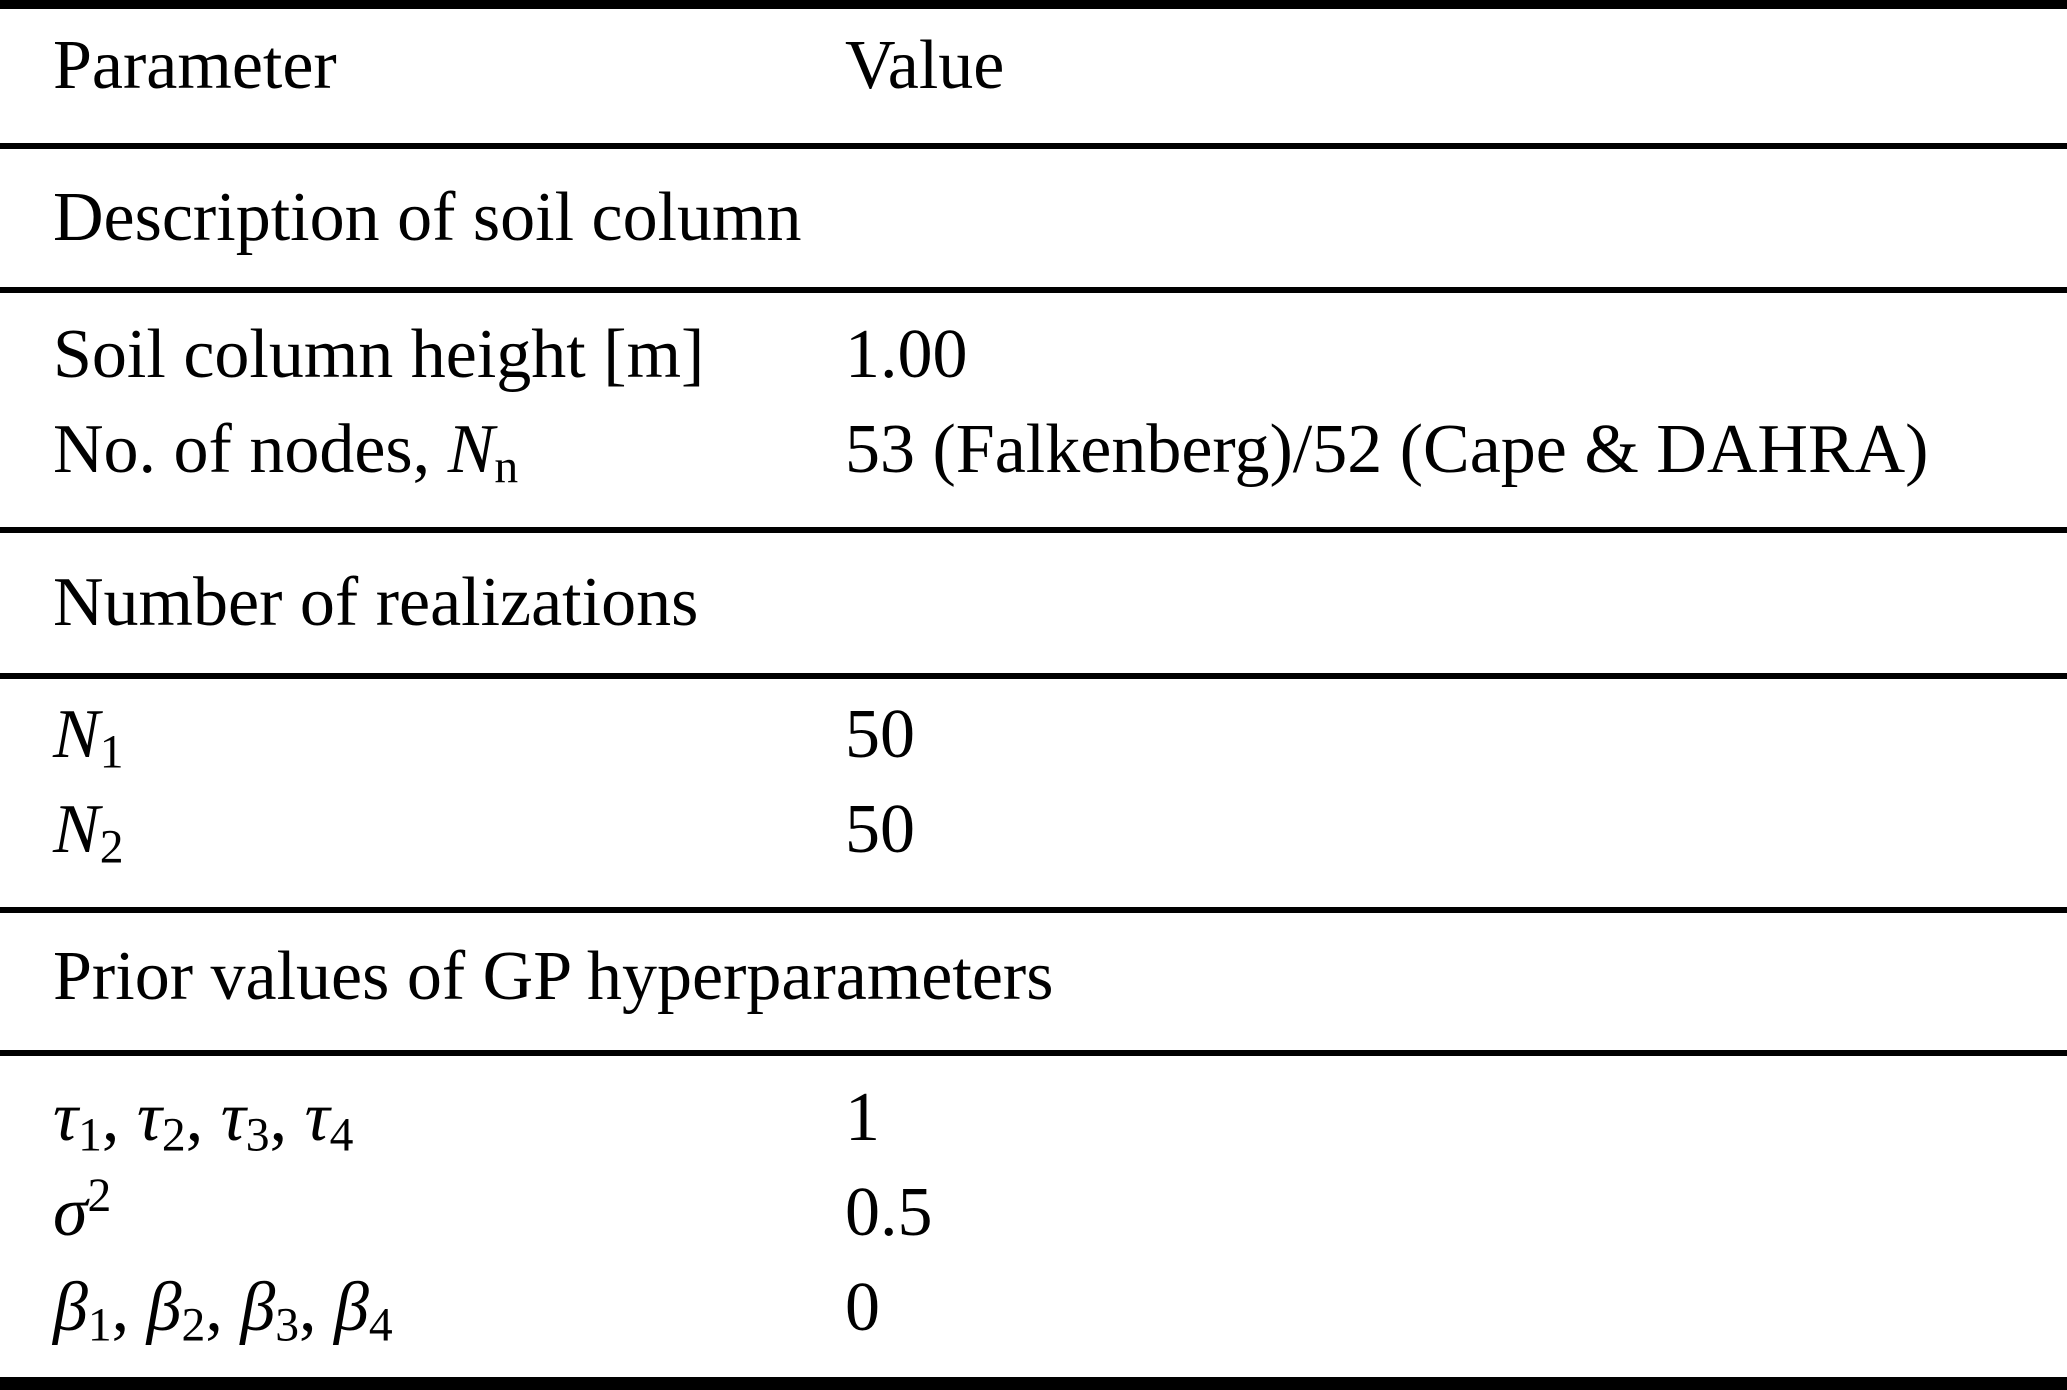  I want to click on table-row: N1 50, so click(1033, 735).